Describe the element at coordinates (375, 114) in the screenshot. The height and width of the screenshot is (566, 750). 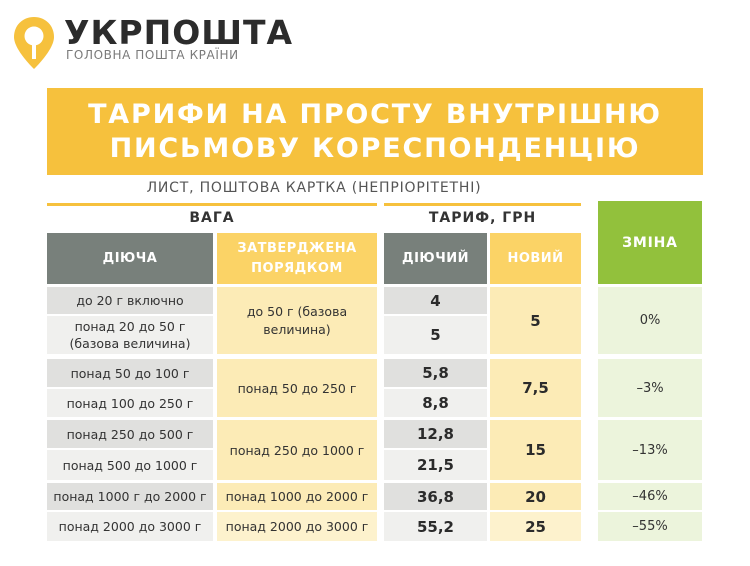
I see `title-line-1: ТАРИФИ НА ПРОСТУ ВНУТРІШНЮ` at that location.